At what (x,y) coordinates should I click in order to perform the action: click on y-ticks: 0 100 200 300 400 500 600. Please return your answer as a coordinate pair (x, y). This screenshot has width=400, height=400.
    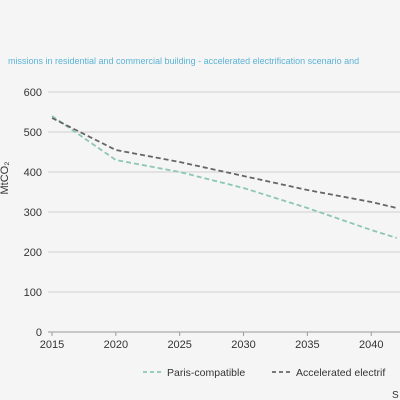
    Looking at the image, I should click on (33, 213).